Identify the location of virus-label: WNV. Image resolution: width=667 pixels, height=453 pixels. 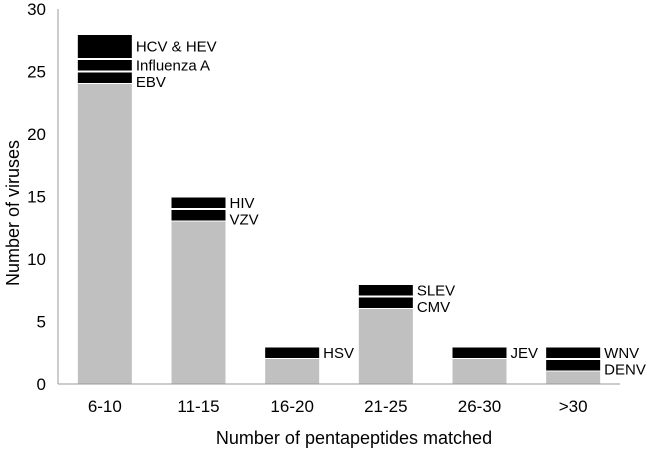
(621, 353).